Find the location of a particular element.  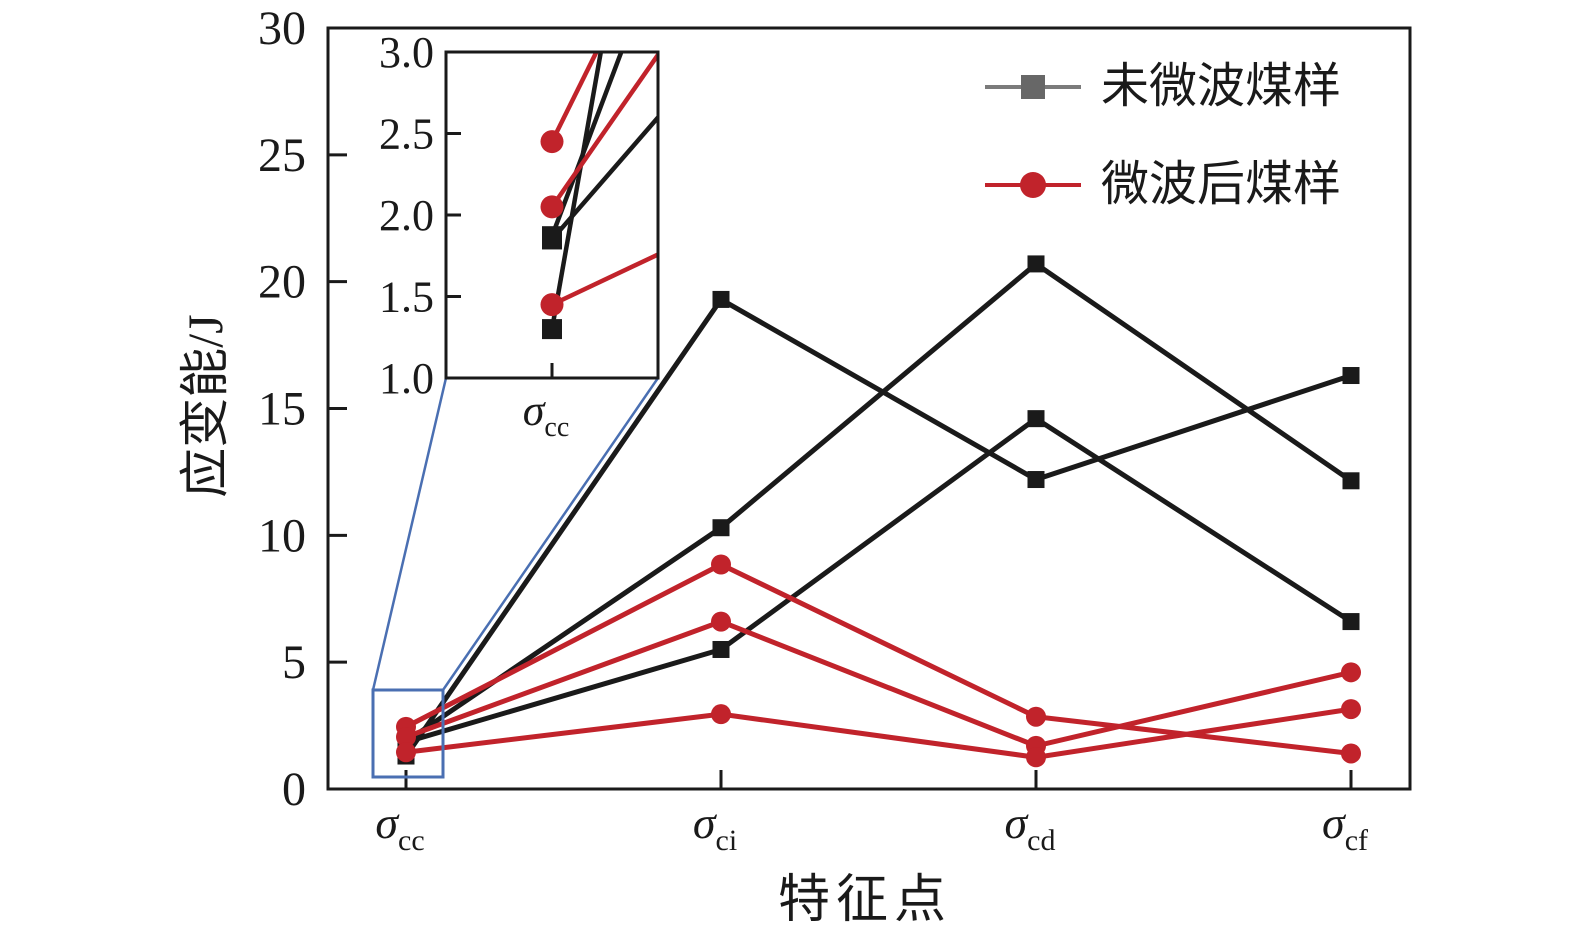

legend: 未微波煤样 微波后煤样 is located at coordinates (1163, 136).